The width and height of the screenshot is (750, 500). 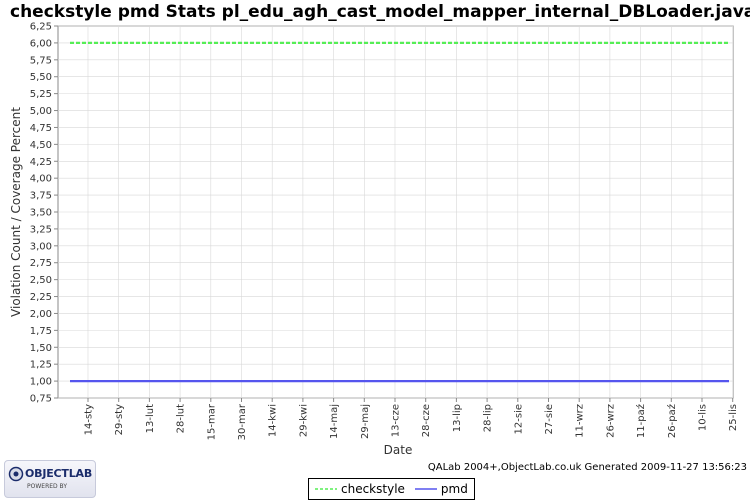 I want to click on y-tick-label: 2,75, so click(x=41, y=263).